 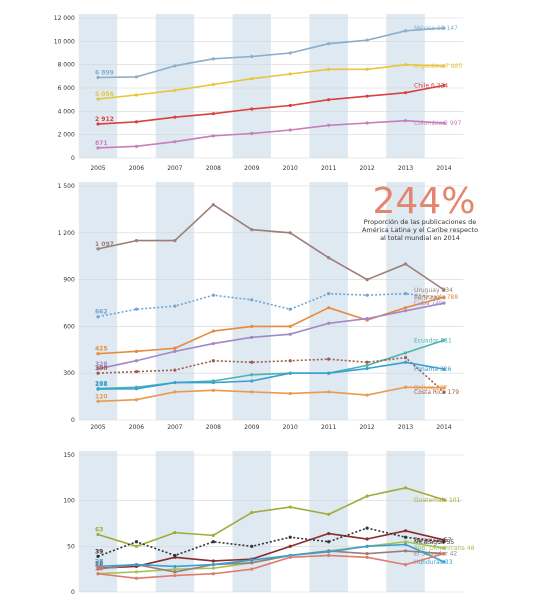 I want to click on start-value-label: 2 912, so click(x=104, y=119).